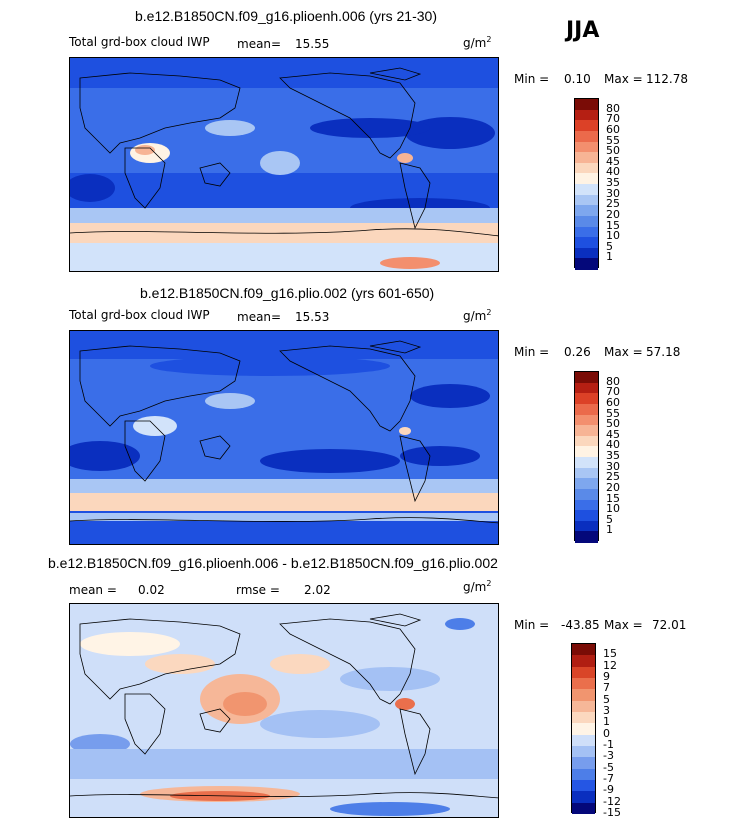 This screenshot has height=828, width=733. I want to click on panel1-colorbar-label: 1, so click(609, 257).